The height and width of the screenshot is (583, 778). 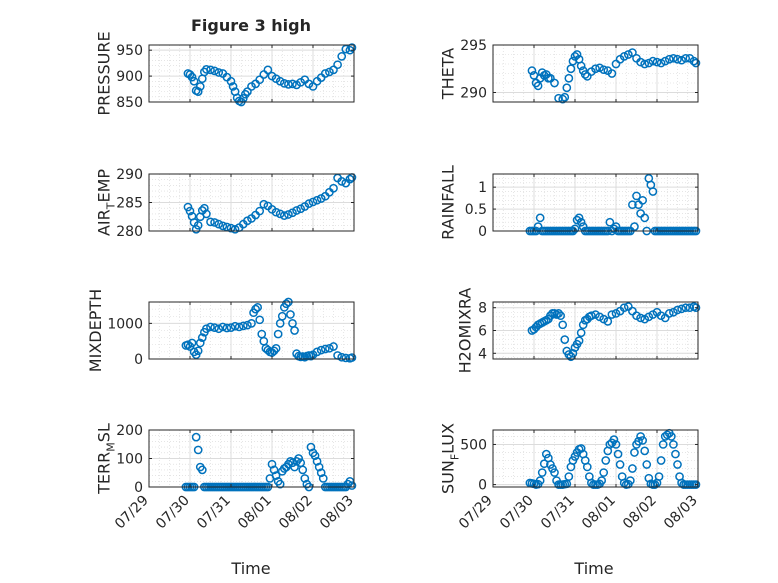 What do you see at coordinates (250, 568) in the screenshot?
I see `x-axis-label-left: Time` at bounding box center [250, 568].